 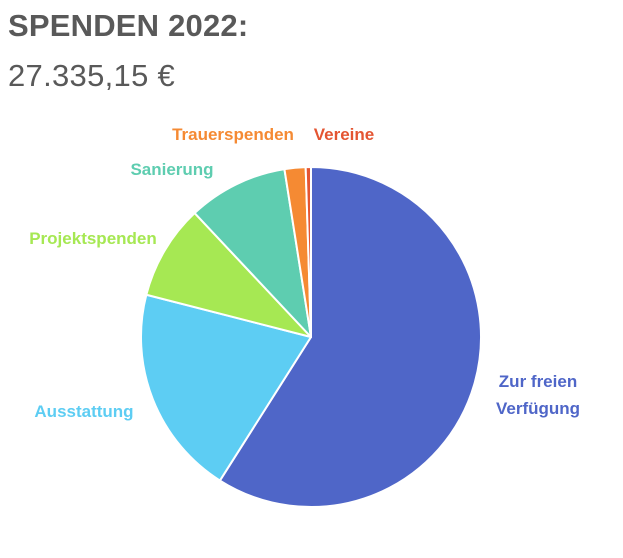 I want to click on slice-label-sanierung: Sanierung, so click(x=171, y=169).